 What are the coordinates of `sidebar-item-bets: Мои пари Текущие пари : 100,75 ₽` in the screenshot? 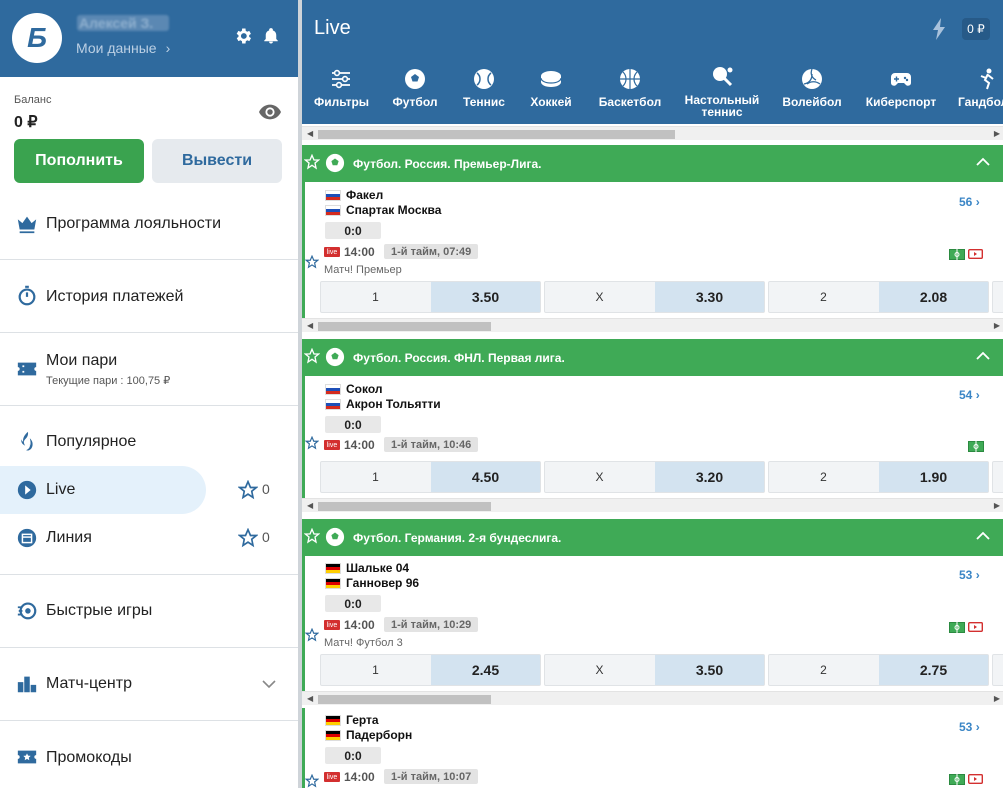 It's located at (149, 369).